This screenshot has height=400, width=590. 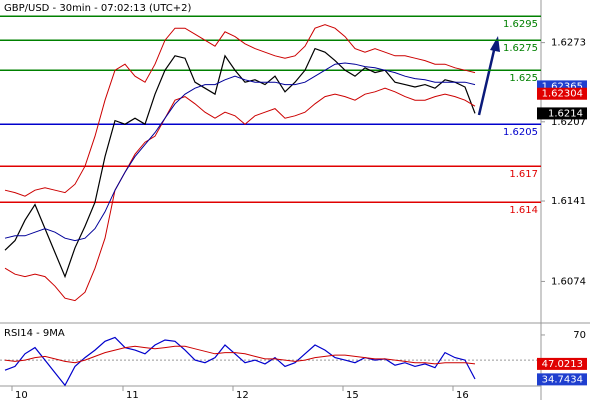 I want to click on y-tick-label: 1.6141, so click(x=568, y=201).